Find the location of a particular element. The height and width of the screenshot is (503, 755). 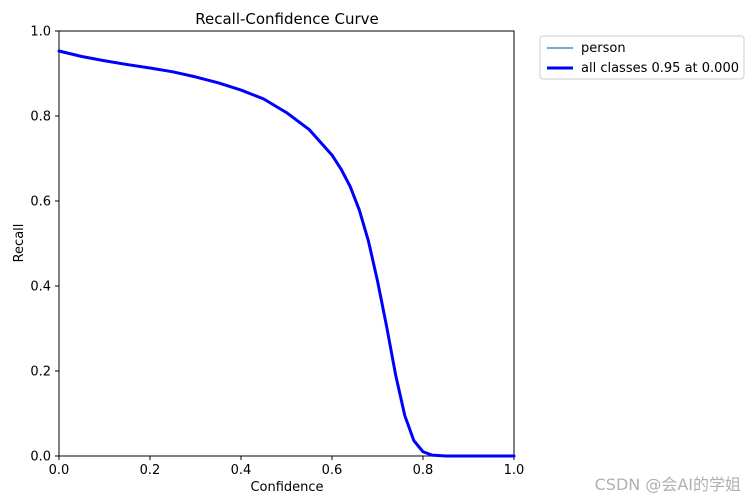

legend-entry-all-classes: all classes 0.95 at 0.000 is located at coordinates (660, 68).